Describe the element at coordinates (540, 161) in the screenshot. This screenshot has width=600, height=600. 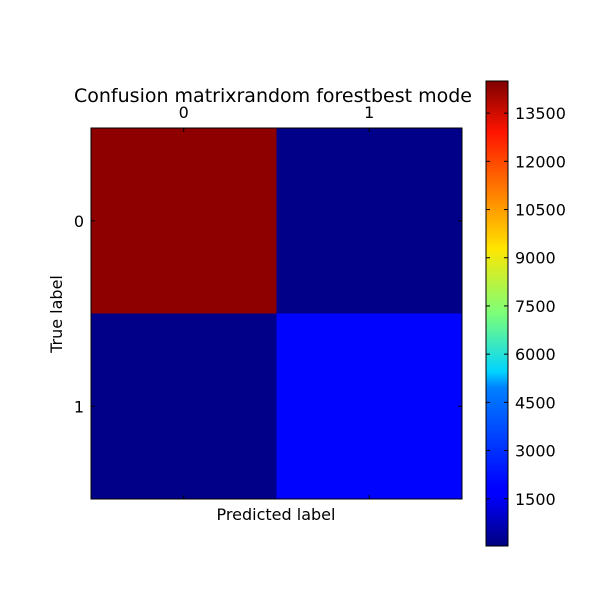
I see `colorbar-tick-label: 12000` at that location.